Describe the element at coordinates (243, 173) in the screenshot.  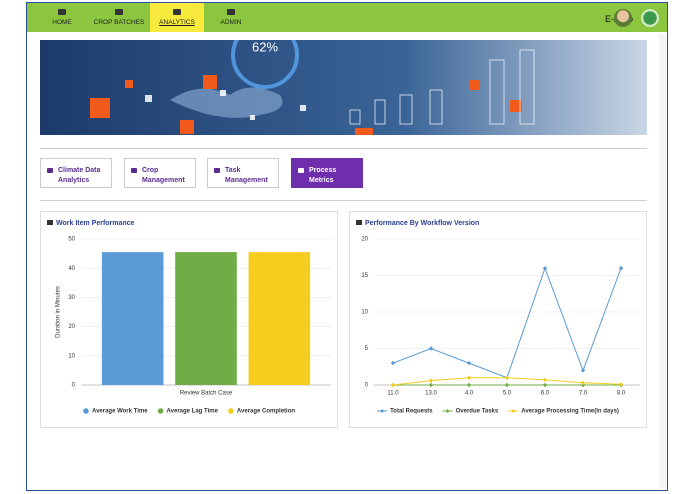
I see `tab: Task Management` at that location.